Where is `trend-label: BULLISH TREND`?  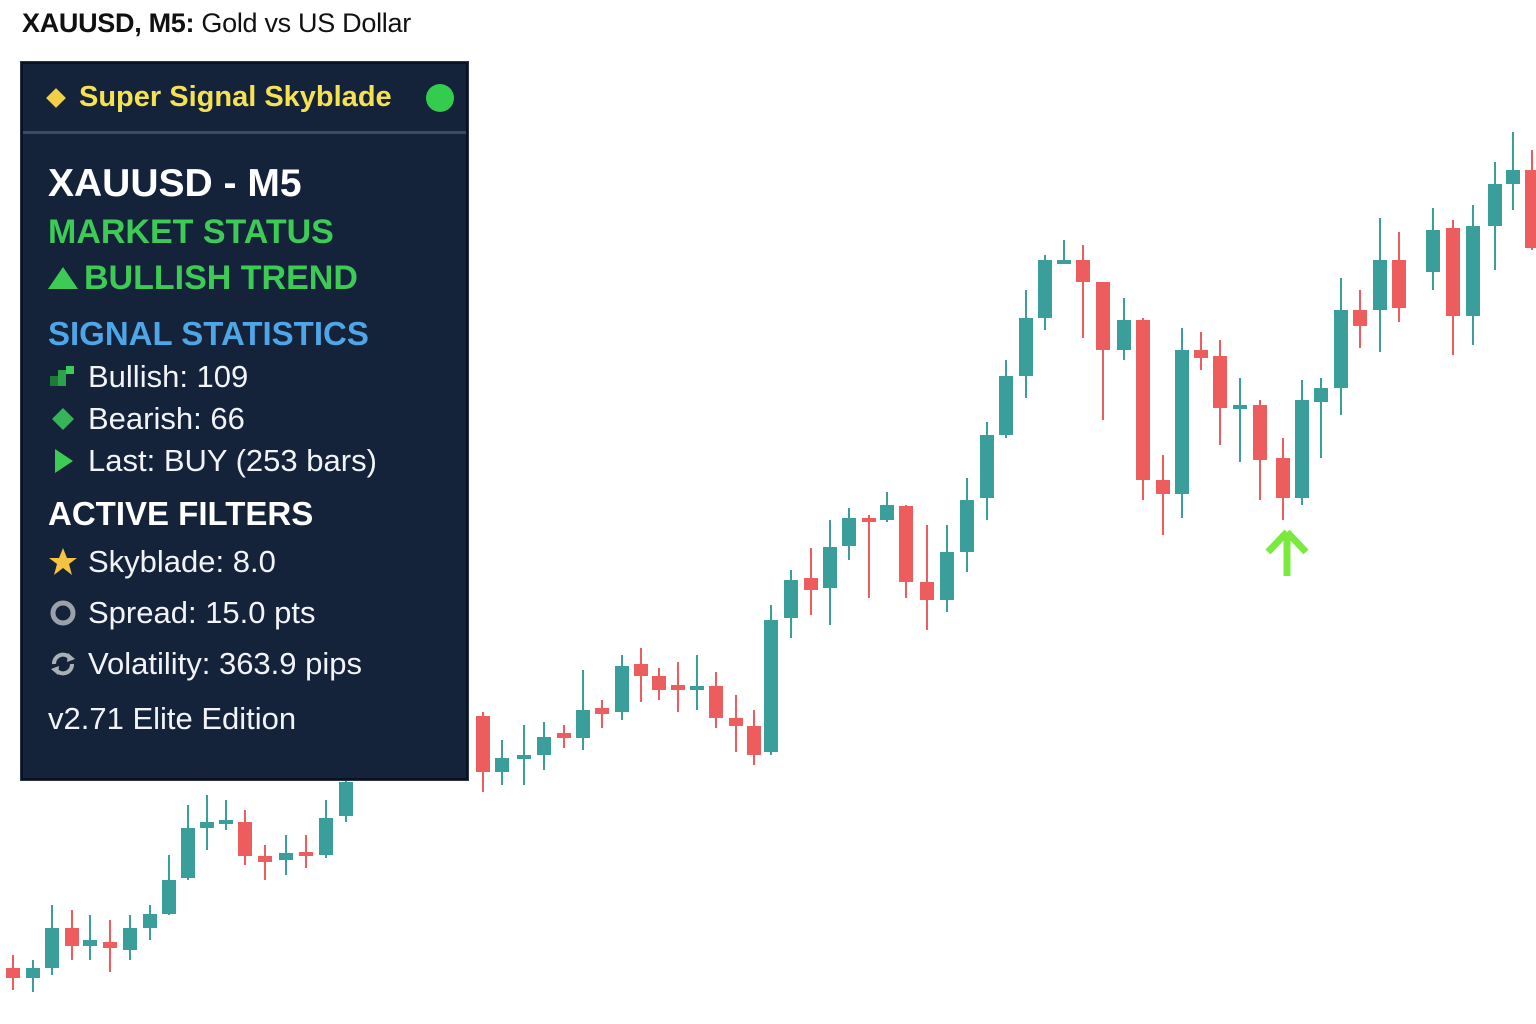
trend-label: BULLISH TREND is located at coordinates (221, 278).